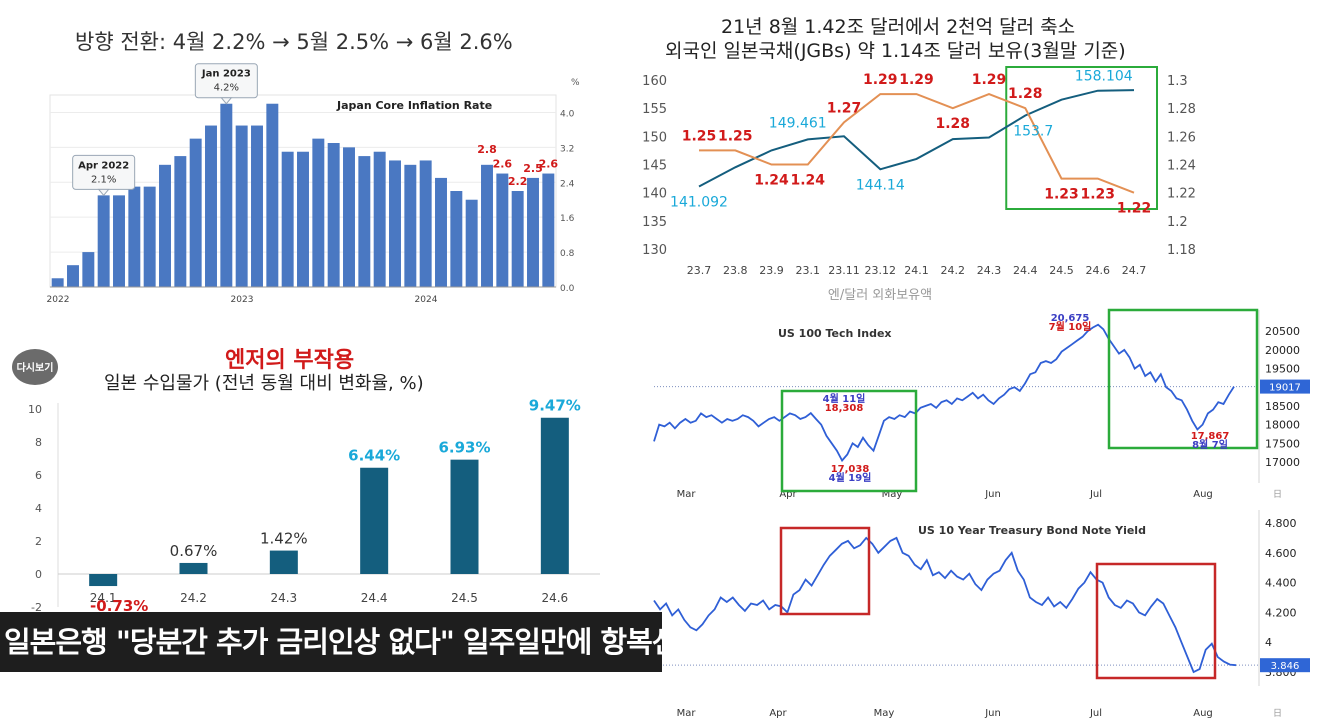 Image resolution: width=1327 pixels, height=728 pixels. Describe the element at coordinates (1098, 270) in the screenshot. I see `jgb-x-tick: 24.6` at that location.